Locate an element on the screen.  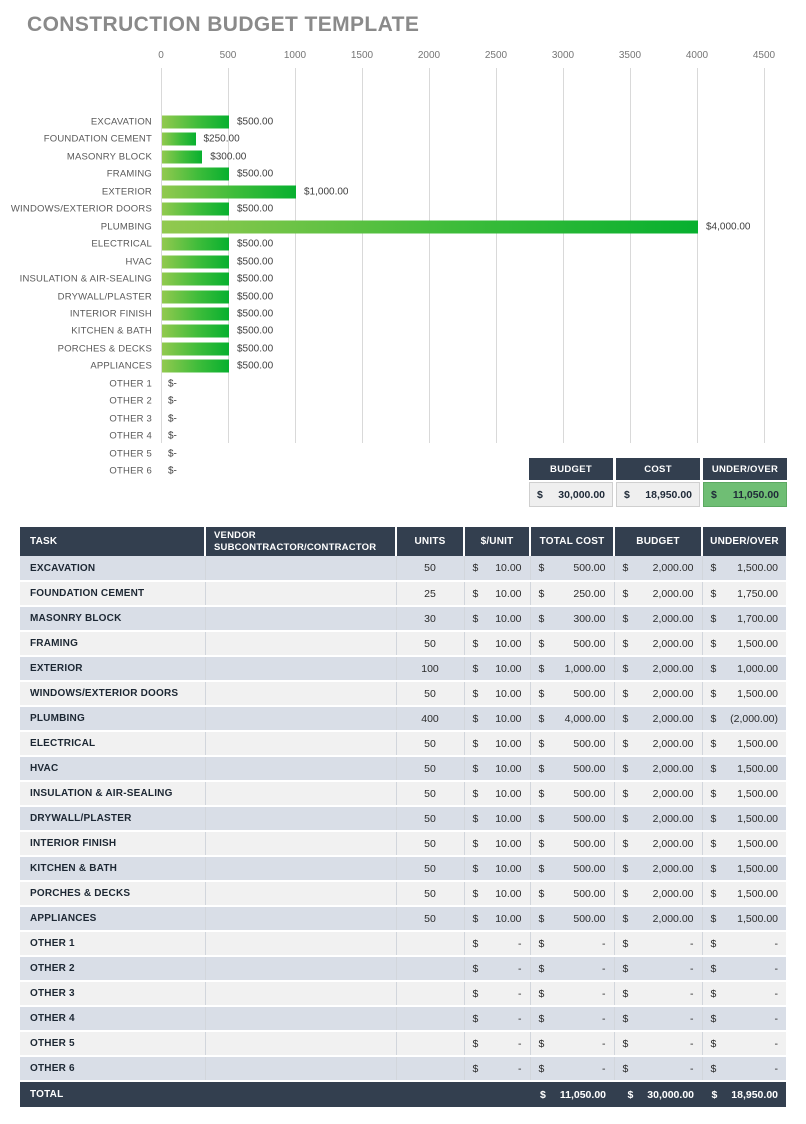
task-cell: INSULATION & AIR-SEALING is located at coordinates (113, 794).